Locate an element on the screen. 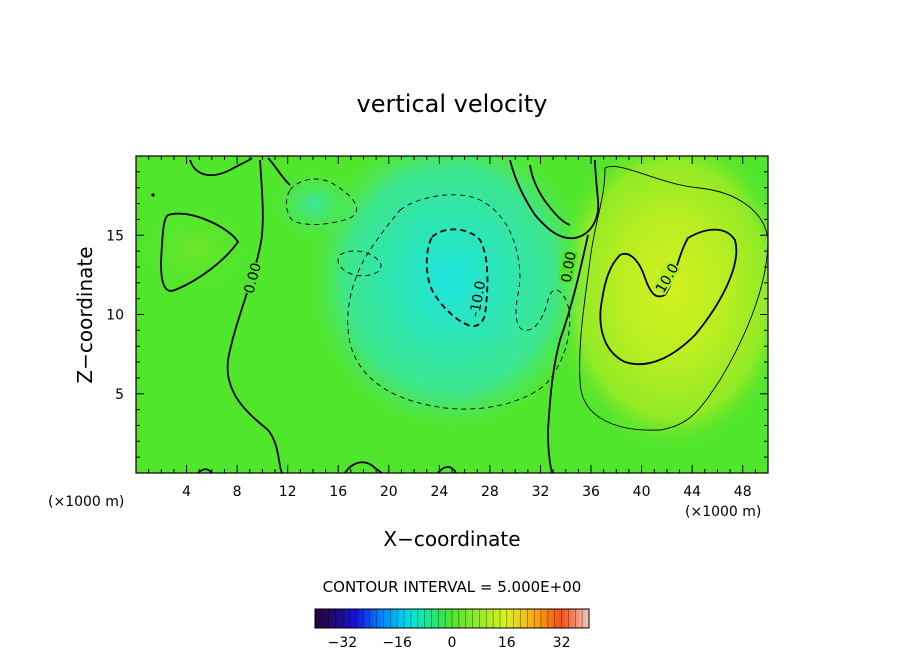 This screenshot has width=904, height=654. contour-label: -10.0 is located at coordinates (478, 299).